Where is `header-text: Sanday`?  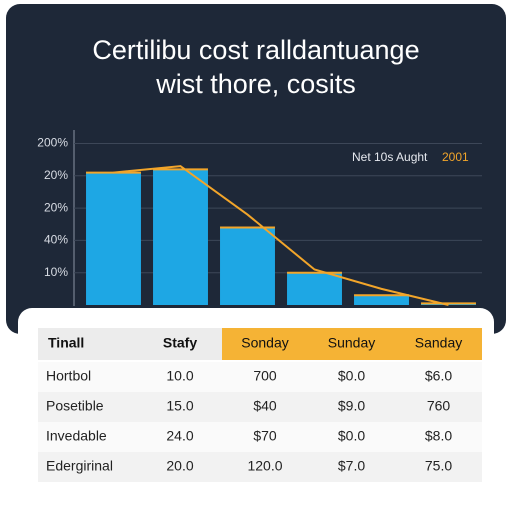
header-text: Sanday is located at coordinates (438, 343).